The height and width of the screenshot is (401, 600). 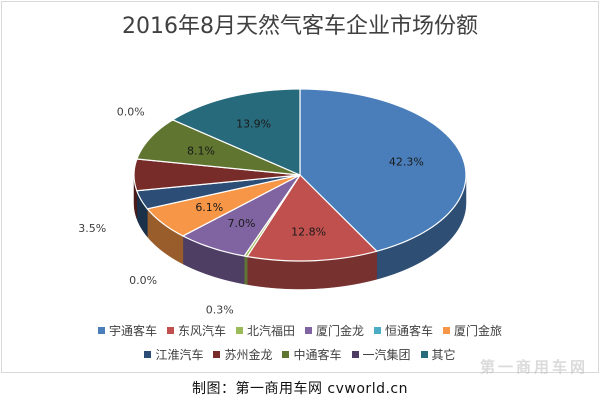 I want to click on chart-title: 2016年8月天然气客车企业市场份额, so click(x=300, y=26).